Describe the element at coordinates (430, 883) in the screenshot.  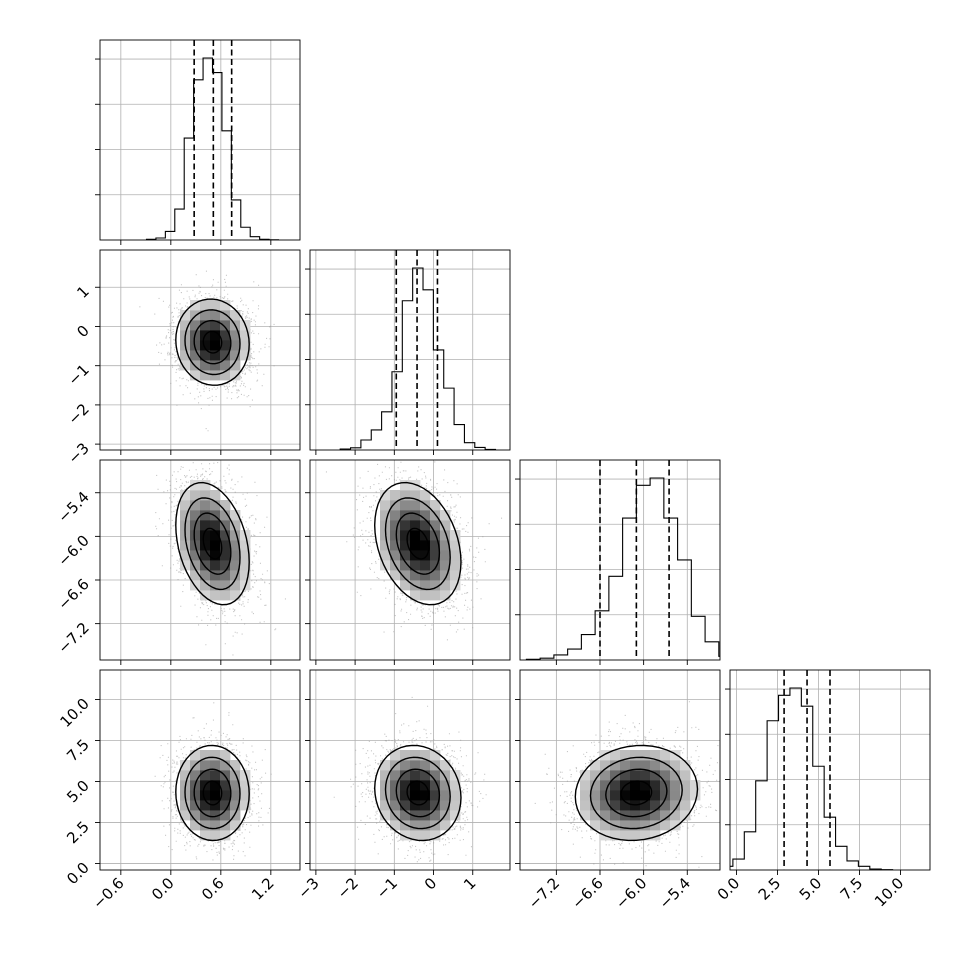
I see `x-tick-label: 0` at that location.